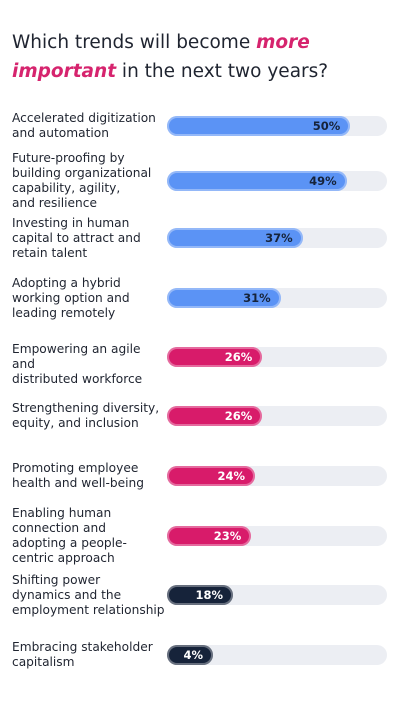 The image size is (400, 718). What do you see at coordinates (84, 118) in the screenshot?
I see `category-label-line: Accelerated digitization` at bounding box center [84, 118].